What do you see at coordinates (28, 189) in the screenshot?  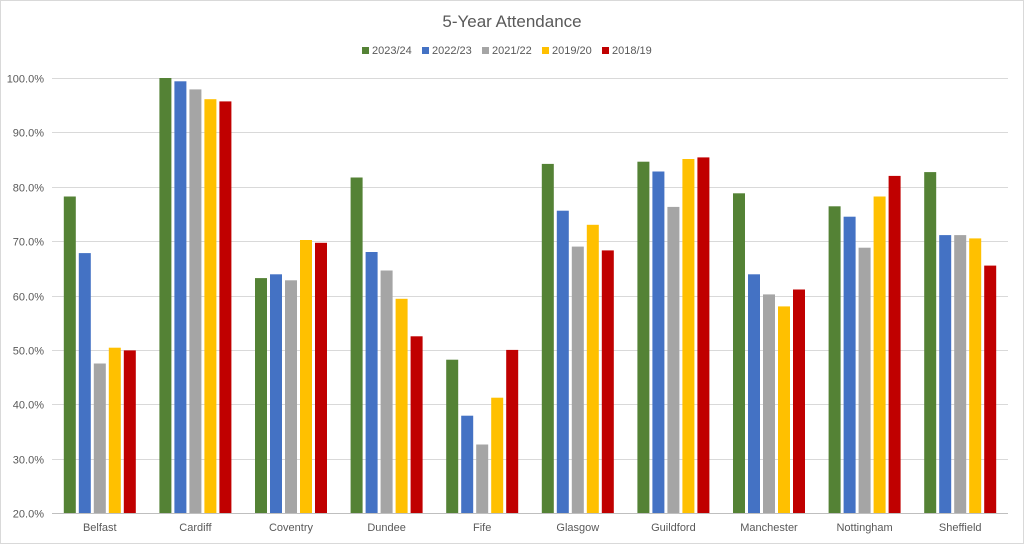 I see `y-tick-label: 80.0%` at bounding box center [28, 189].